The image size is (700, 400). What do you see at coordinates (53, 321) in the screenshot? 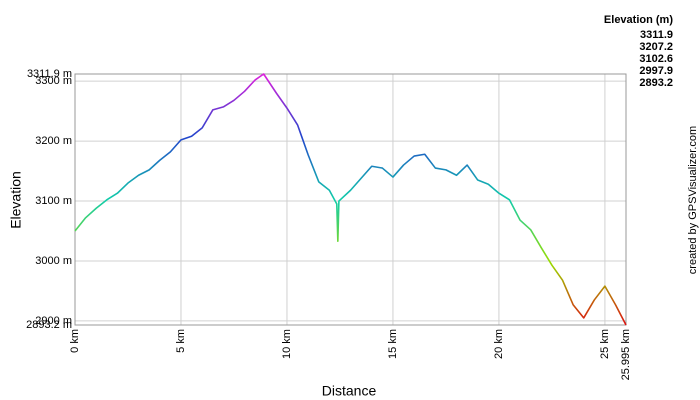
I see `y-tick-label: 2900 m` at bounding box center [53, 321].